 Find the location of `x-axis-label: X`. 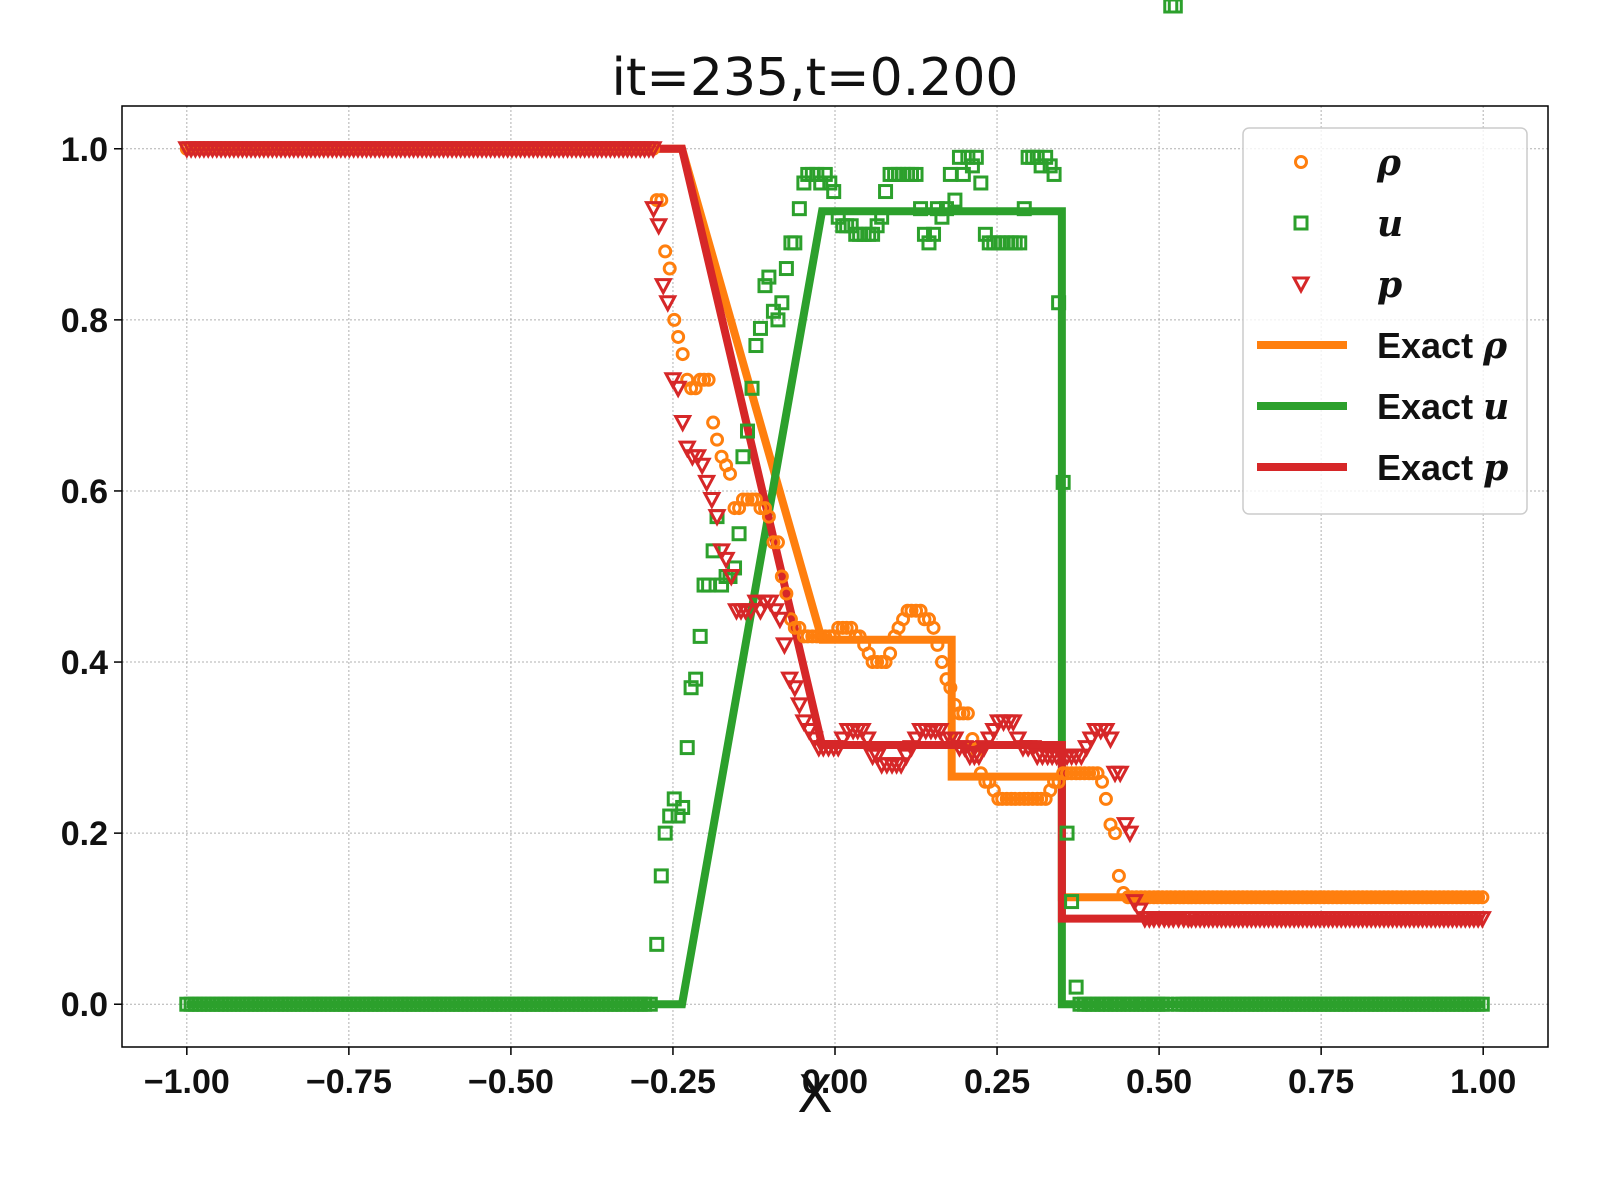

x-axis-label: X is located at coordinates (815, 1095).